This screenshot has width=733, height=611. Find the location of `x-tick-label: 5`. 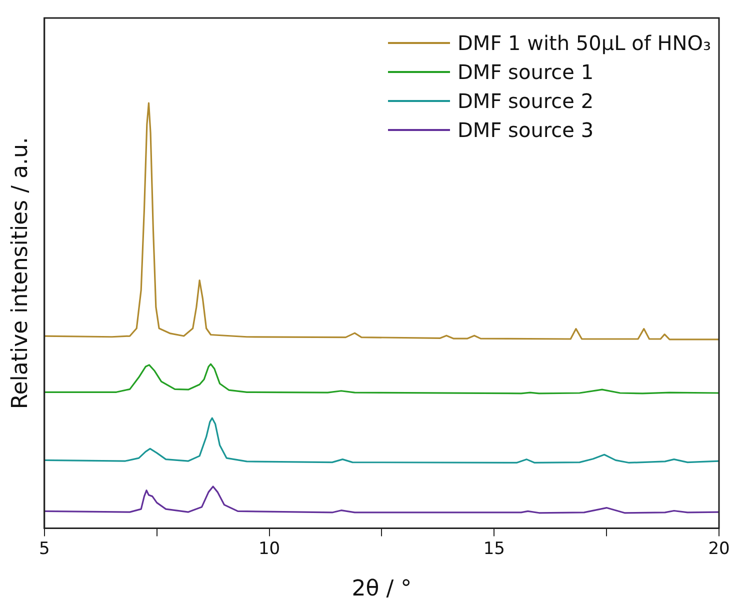

x-tick-label: 5 is located at coordinates (44, 548).